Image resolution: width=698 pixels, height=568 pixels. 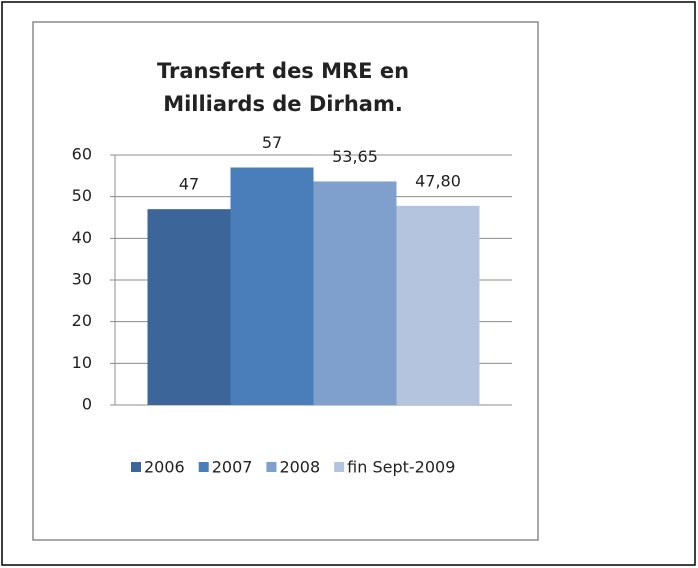 What do you see at coordinates (82, 362) in the screenshot?
I see `y-tick-label: 10` at bounding box center [82, 362].